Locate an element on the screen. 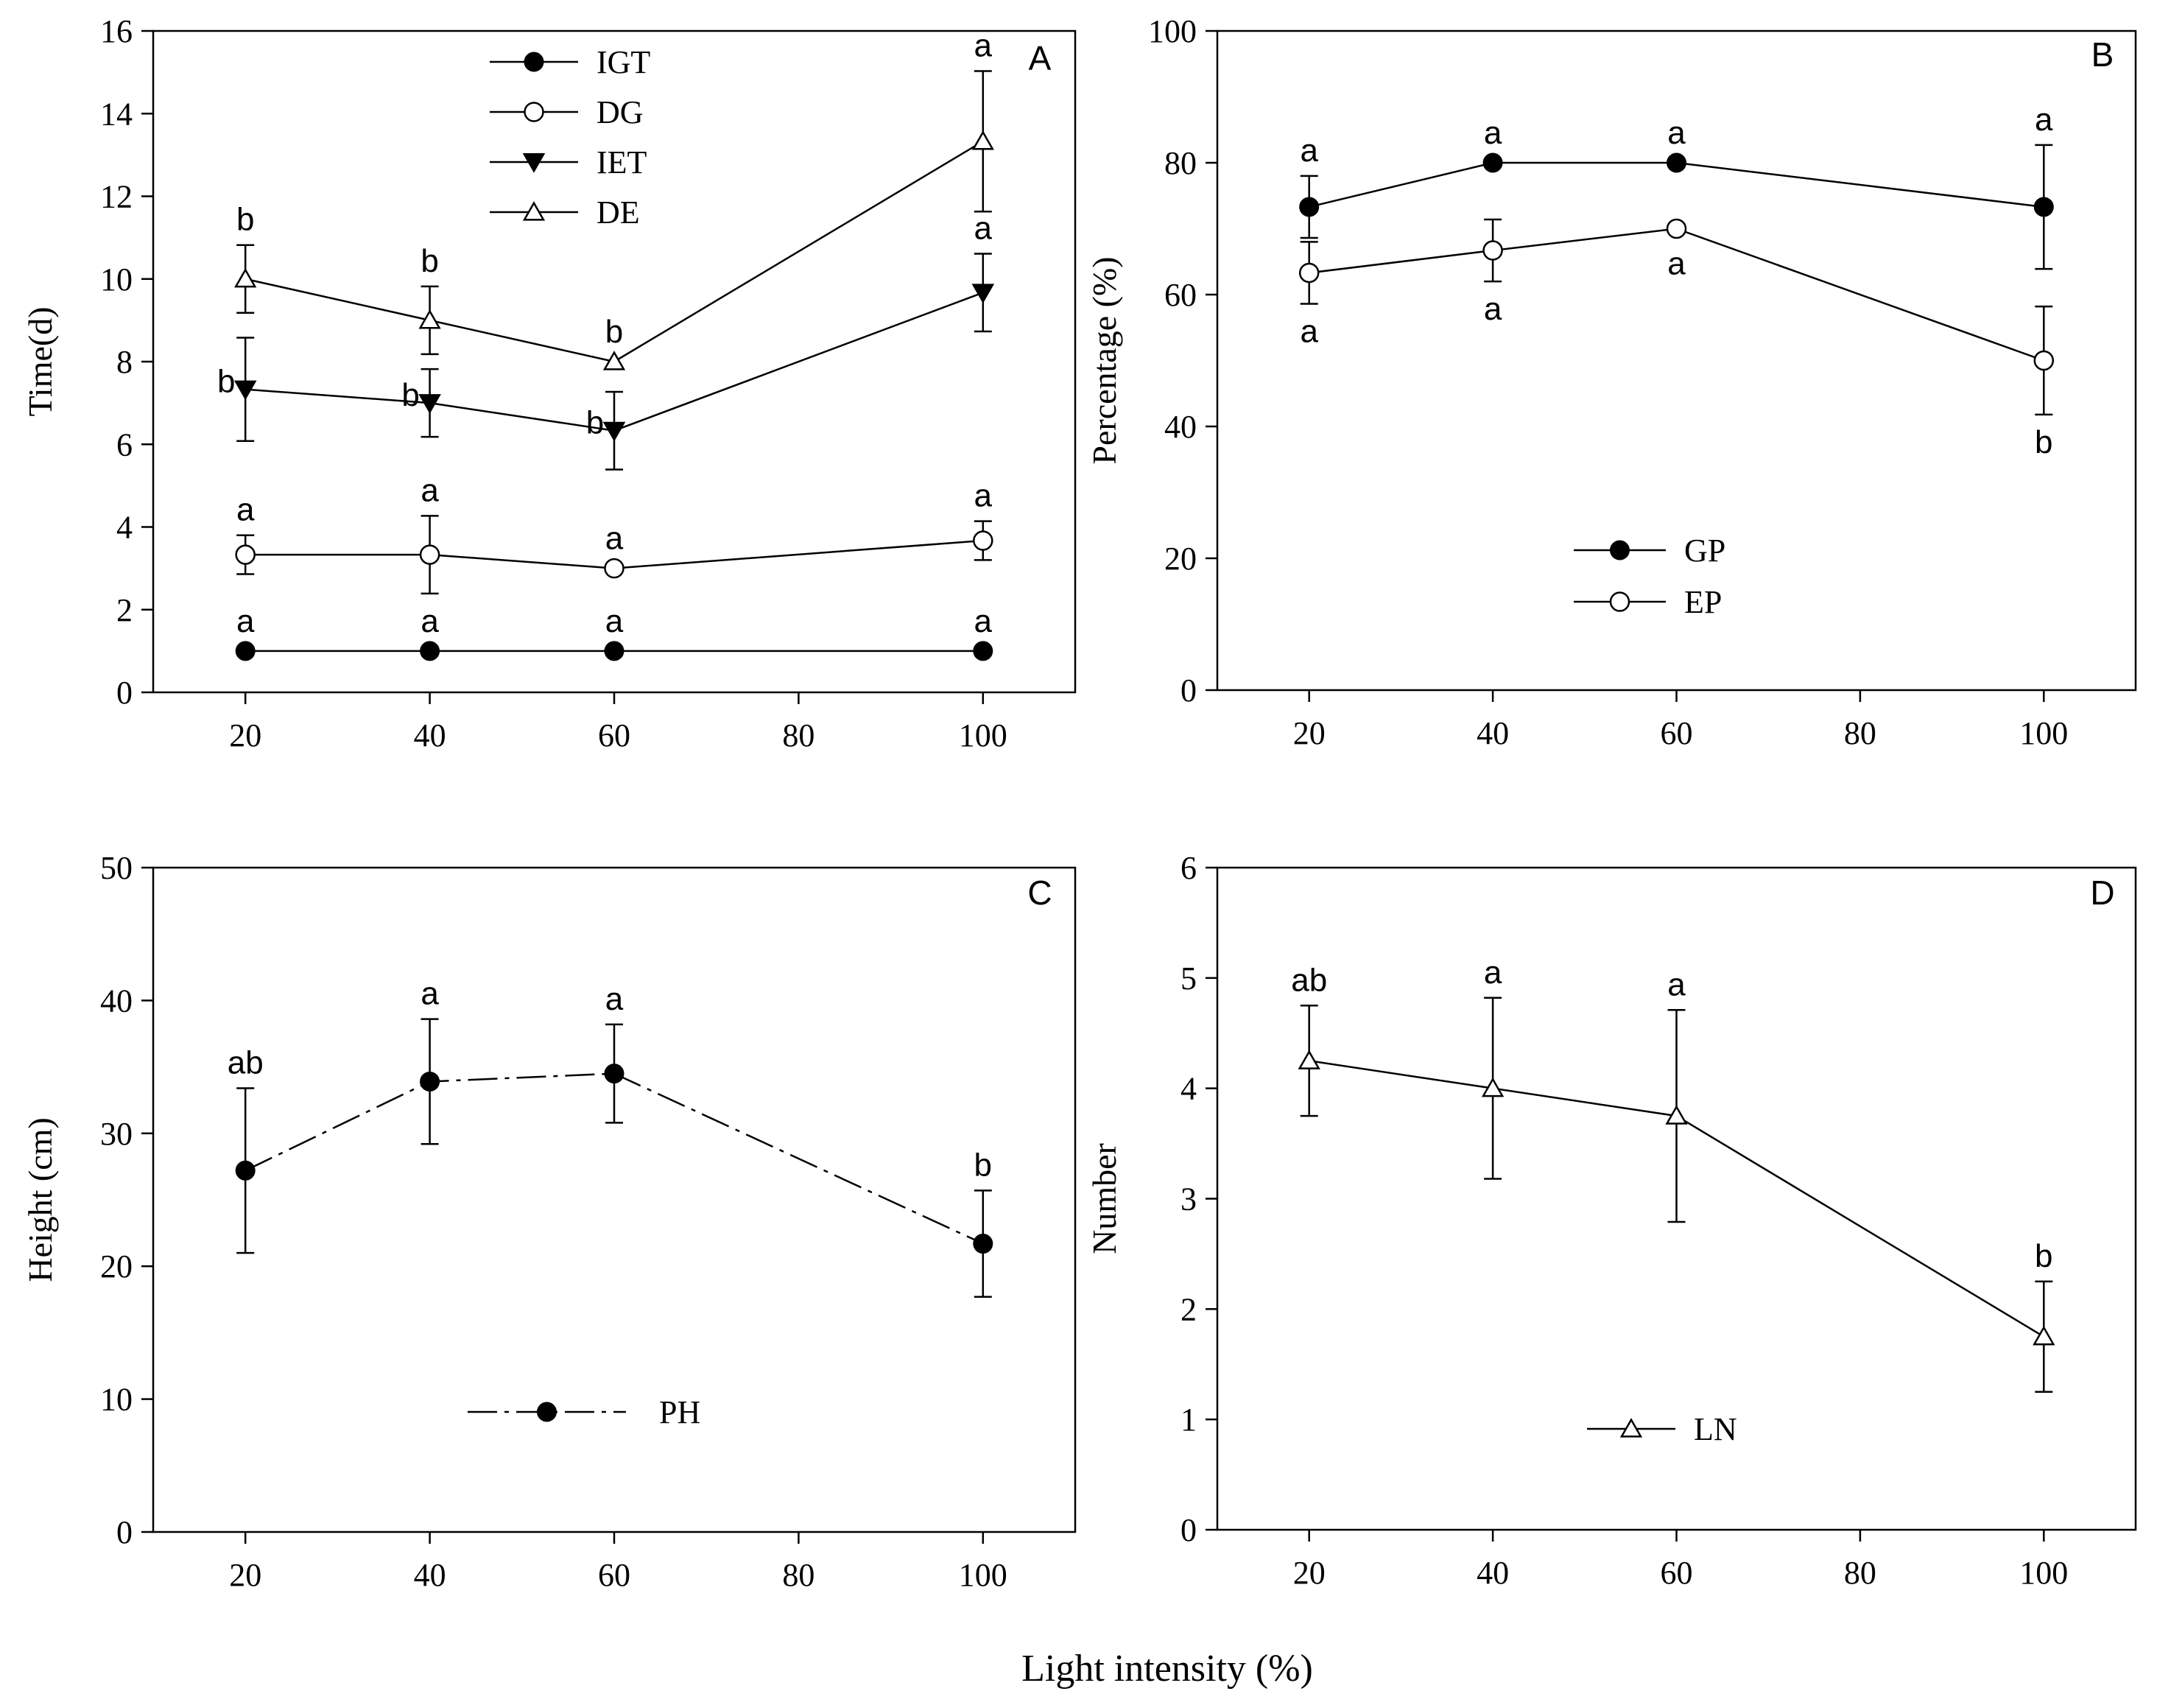 This screenshot has height=1708, width=2157. series-PH: aba ab is located at coordinates (610, 1137).